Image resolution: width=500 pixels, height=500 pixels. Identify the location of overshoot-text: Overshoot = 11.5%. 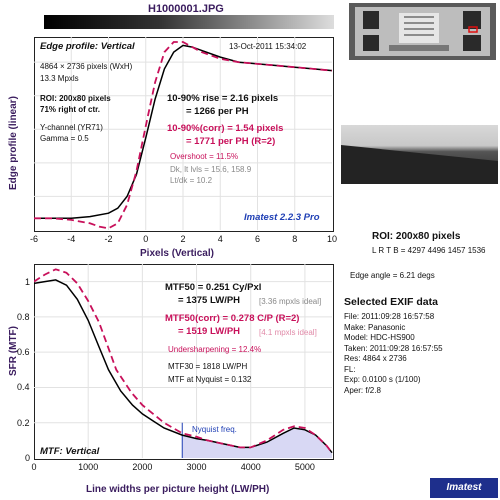
(204, 156).